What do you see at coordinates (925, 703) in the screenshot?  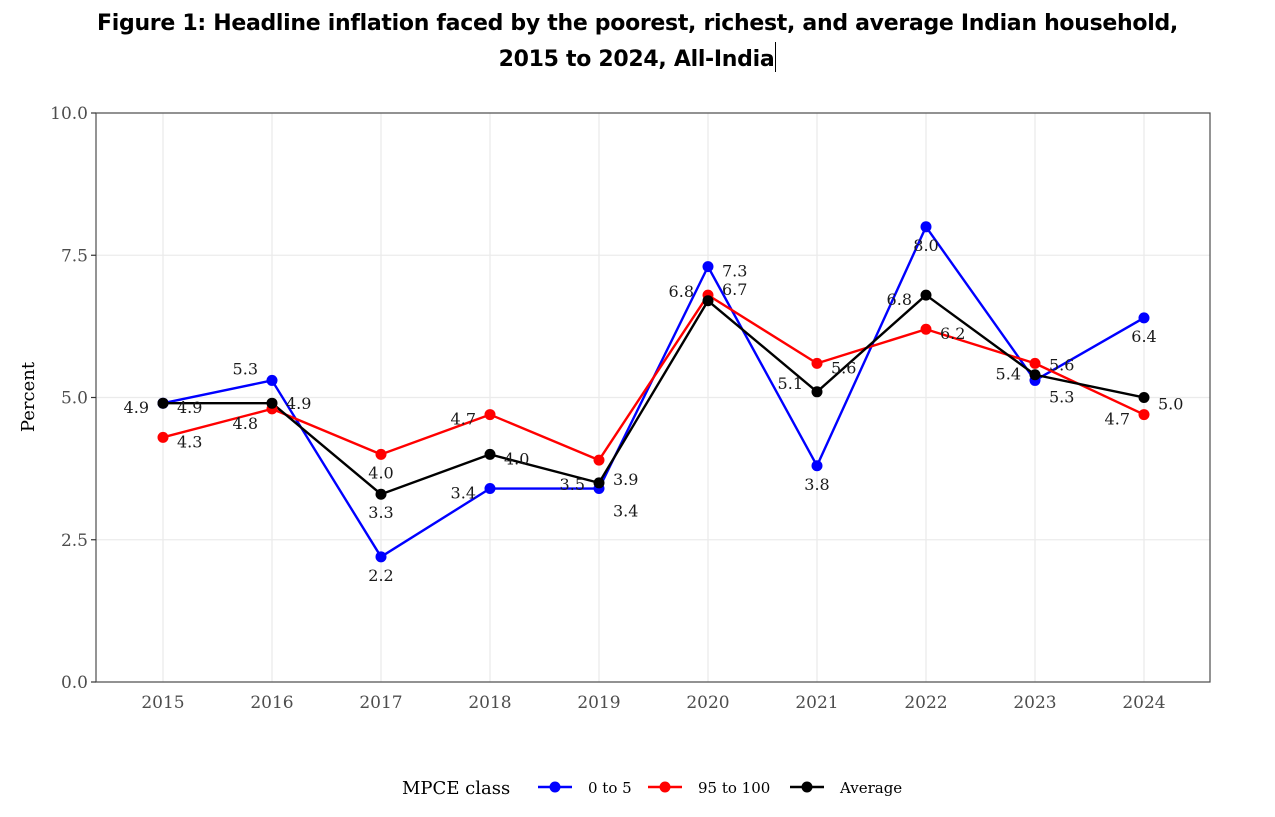 I see `x-tick-label: 2022` at bounding box center [925, 703].